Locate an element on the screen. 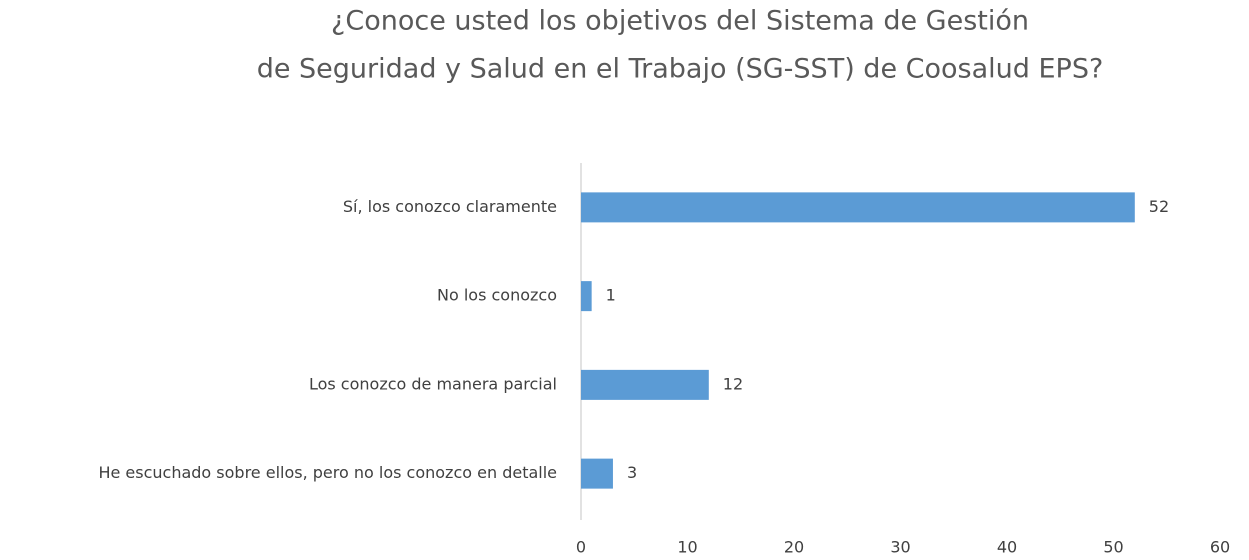  data-label: 12 is located at coordinates (733, 383).